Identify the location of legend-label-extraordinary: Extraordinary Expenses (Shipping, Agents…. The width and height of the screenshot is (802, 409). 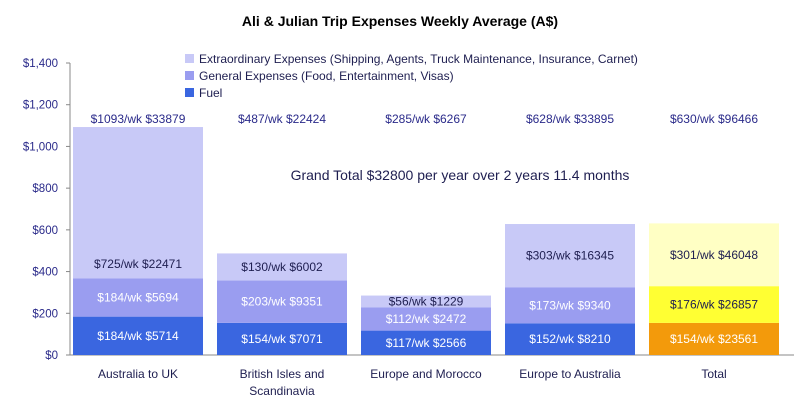
(418, 59).